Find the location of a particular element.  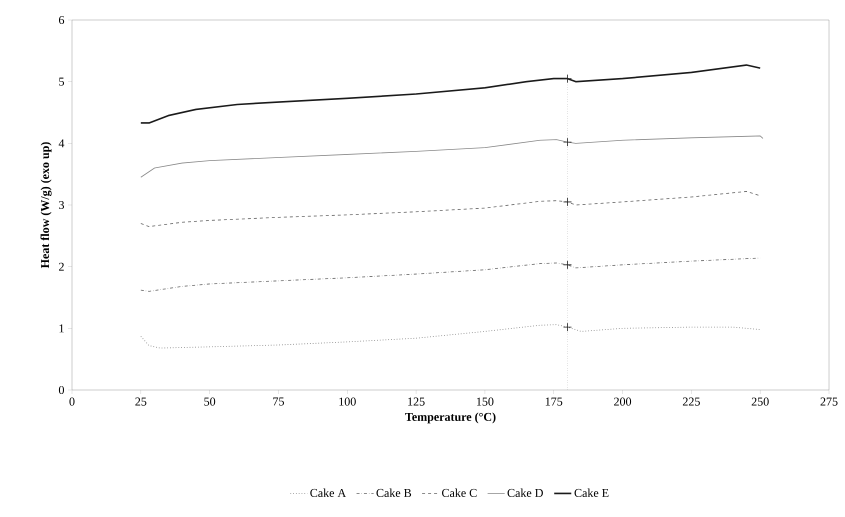

x-tick-label: 250 is located at coordinates (760, 402).